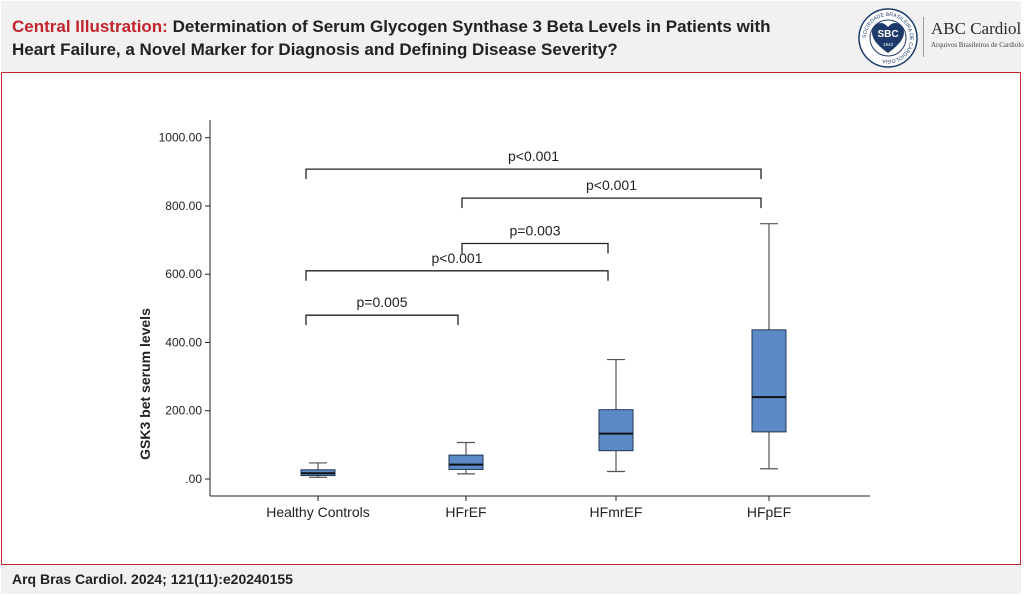 The image size is (1024, 596). What do you see at coordinates (382, 302) in the screenshot?
I see `p-value-label: p=0.005` at bounding box center [382, 302].